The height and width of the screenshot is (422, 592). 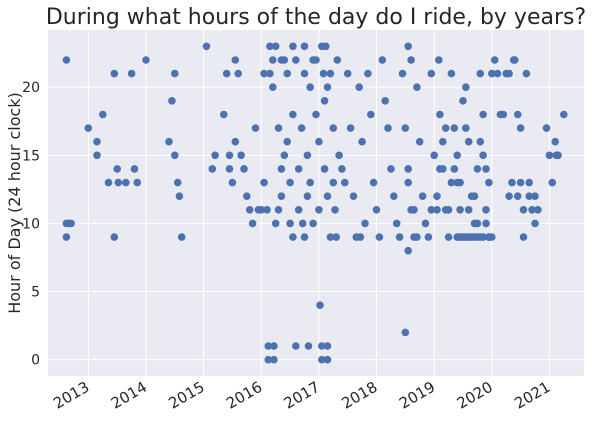 I want to click on y-tick-label: 15, so click(x=31, y=156).